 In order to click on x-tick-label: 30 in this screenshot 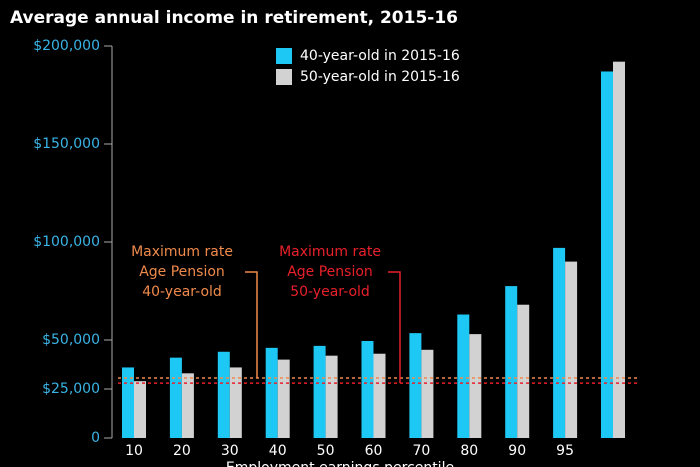, I will do `click(230, 451)`.